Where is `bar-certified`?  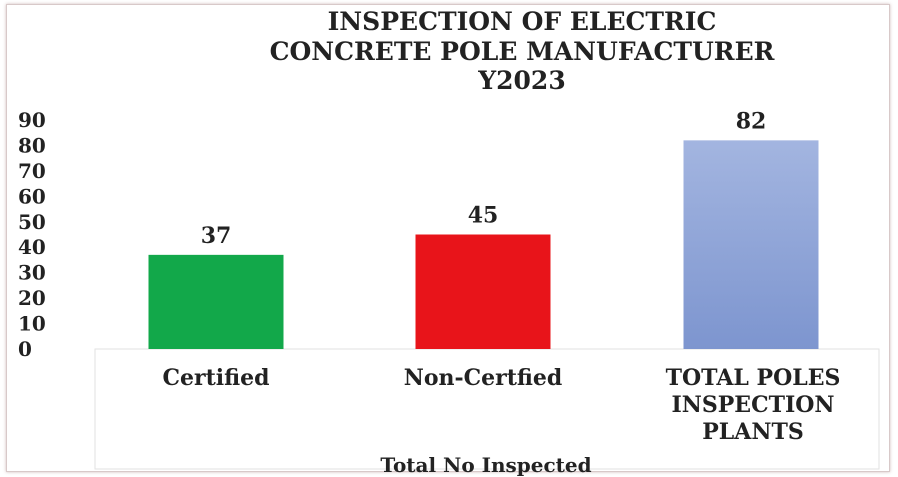
bar-certified is located at coordinates (216, 301).